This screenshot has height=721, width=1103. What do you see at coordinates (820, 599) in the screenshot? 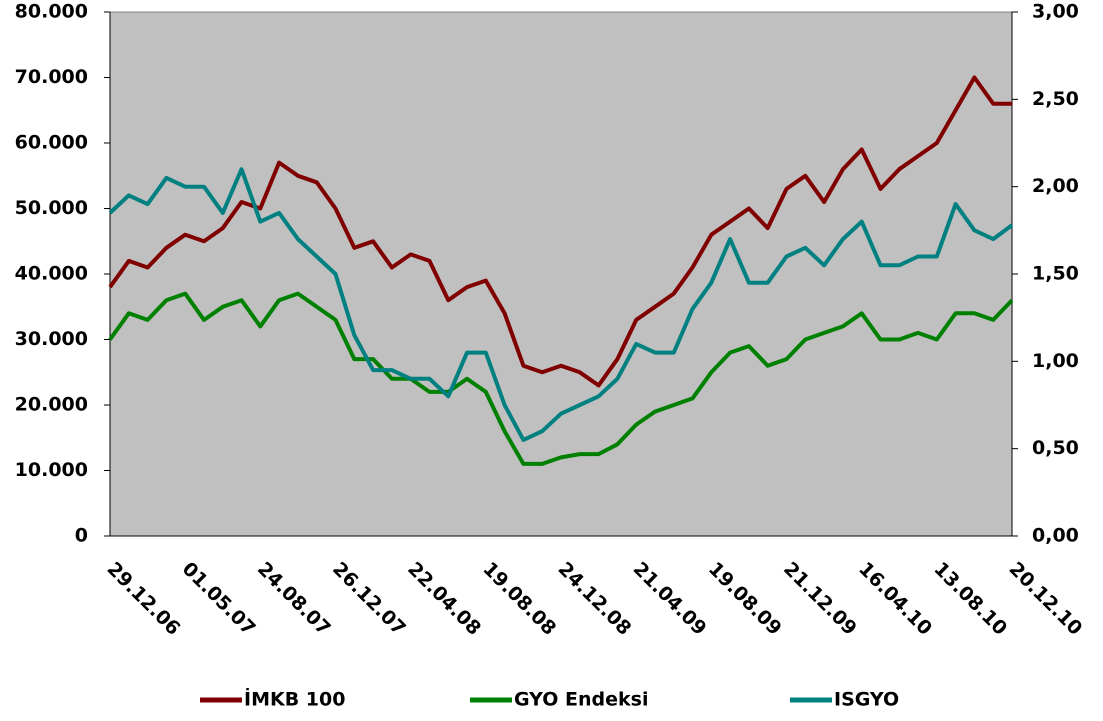
I see `x-tick-label: 21.12.09` at bounding box center [820, 599].